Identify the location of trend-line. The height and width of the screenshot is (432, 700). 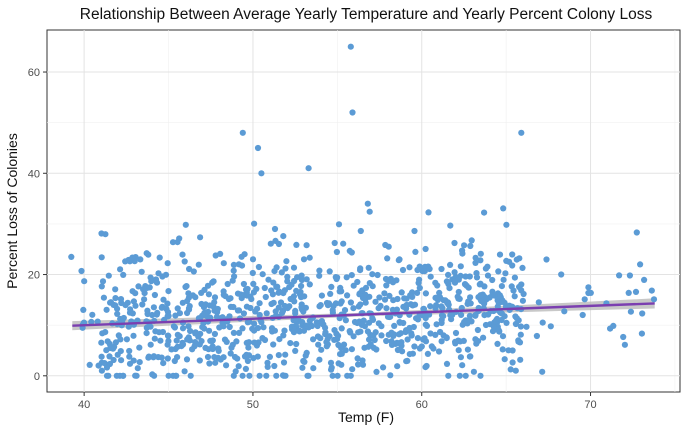
(363, 314).